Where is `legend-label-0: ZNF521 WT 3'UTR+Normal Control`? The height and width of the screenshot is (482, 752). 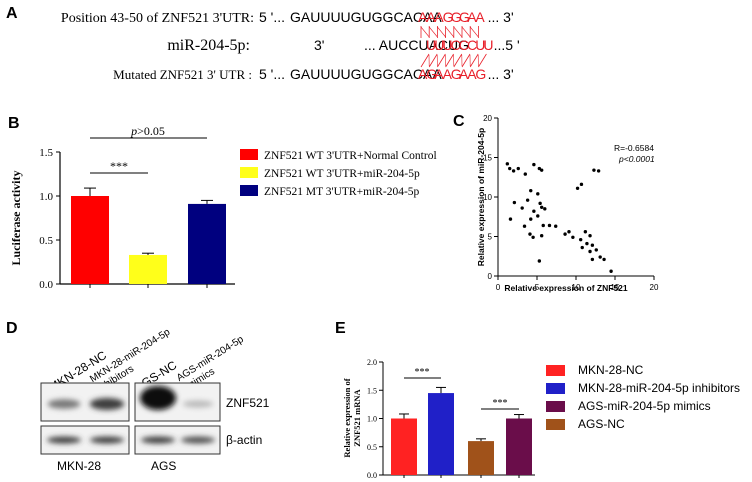 legend-label-0: ZNF521 WT 3'UTR+Normal Control is located at coordinates (350, 156).